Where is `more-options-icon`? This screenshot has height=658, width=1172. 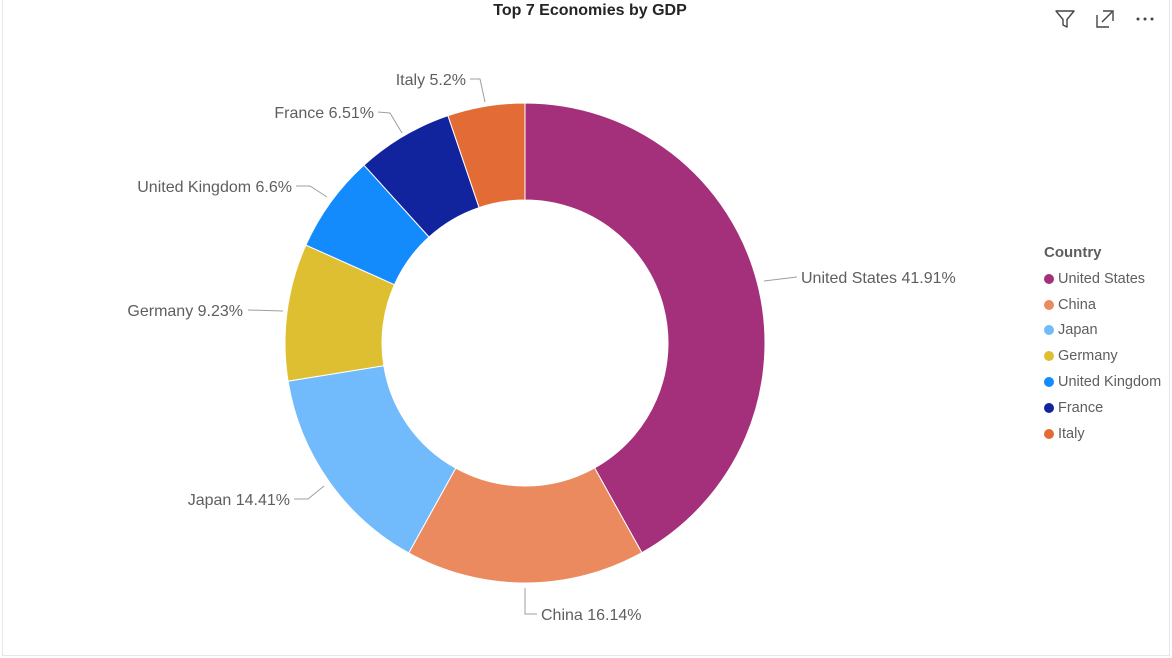
more-options-icon is located at coordinates (1145, 19).